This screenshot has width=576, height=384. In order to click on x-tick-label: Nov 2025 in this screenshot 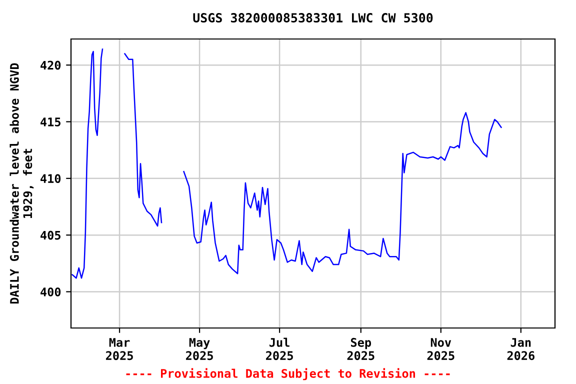, I will do `click(440, 349)`.